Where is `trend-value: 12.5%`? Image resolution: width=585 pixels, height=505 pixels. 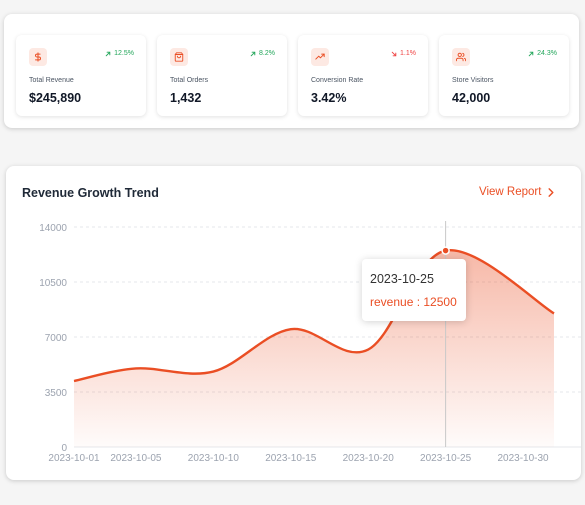 trend-value: 12.5% is located at coordinates (124, 53).